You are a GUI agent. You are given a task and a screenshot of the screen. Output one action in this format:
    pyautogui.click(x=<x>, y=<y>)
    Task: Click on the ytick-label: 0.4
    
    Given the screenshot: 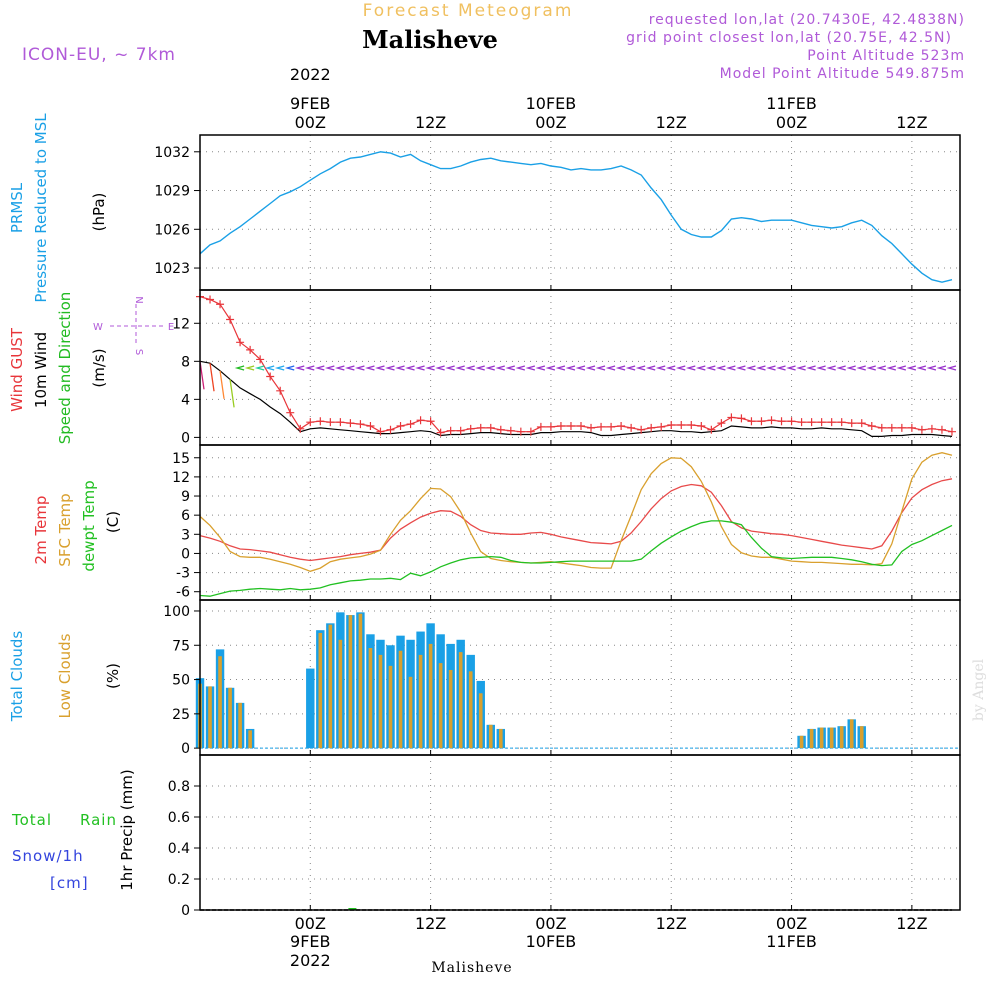 What is the action you would take?
    pyautogui.click(x=179, y=849)
    